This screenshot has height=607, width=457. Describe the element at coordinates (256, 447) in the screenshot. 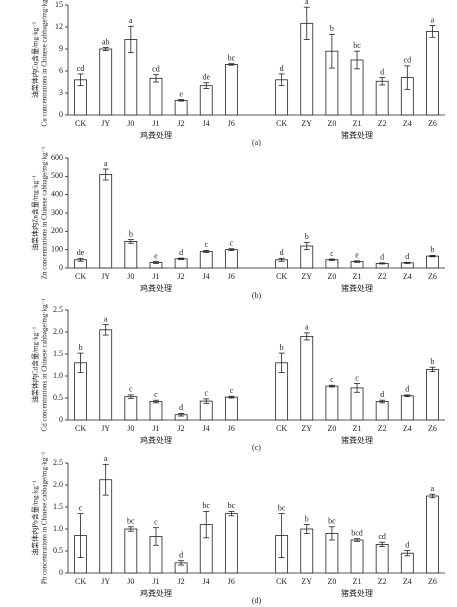

I see `panel-label: (c)` at that location.